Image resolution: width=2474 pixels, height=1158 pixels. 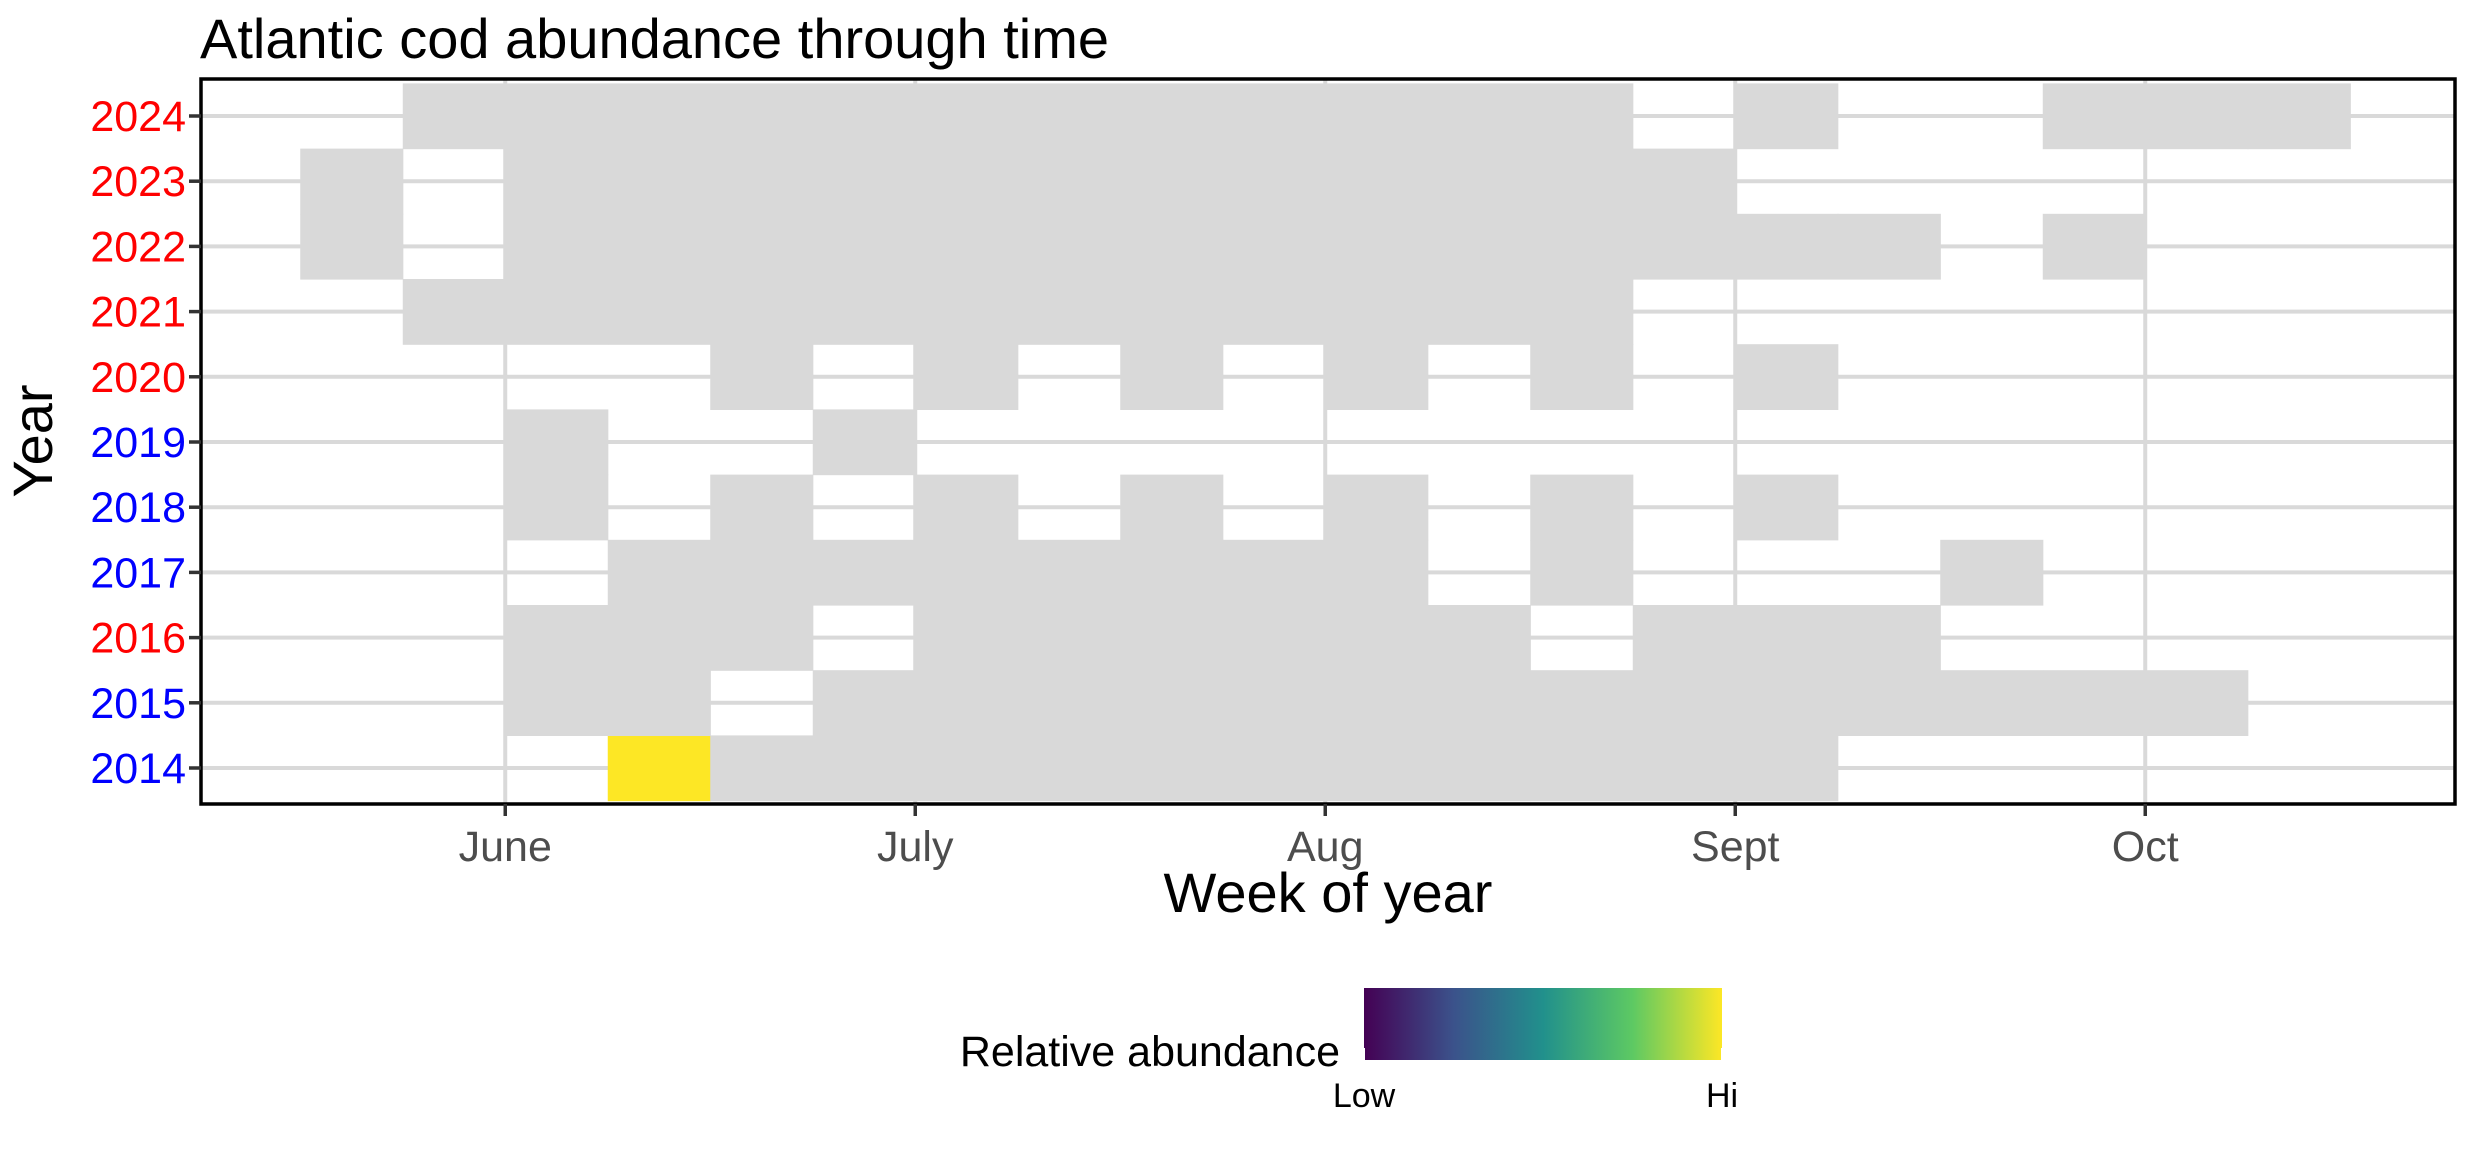 I want to click on heatmap-cell-2021-w29, so click(x=1172, y=312).